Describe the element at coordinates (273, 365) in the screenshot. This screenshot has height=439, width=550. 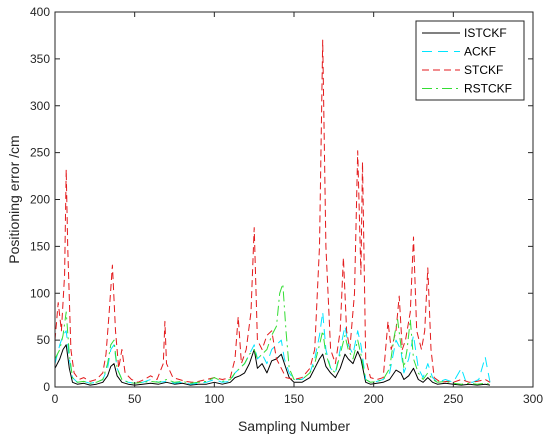
I see `series-line-istckf` at that location.